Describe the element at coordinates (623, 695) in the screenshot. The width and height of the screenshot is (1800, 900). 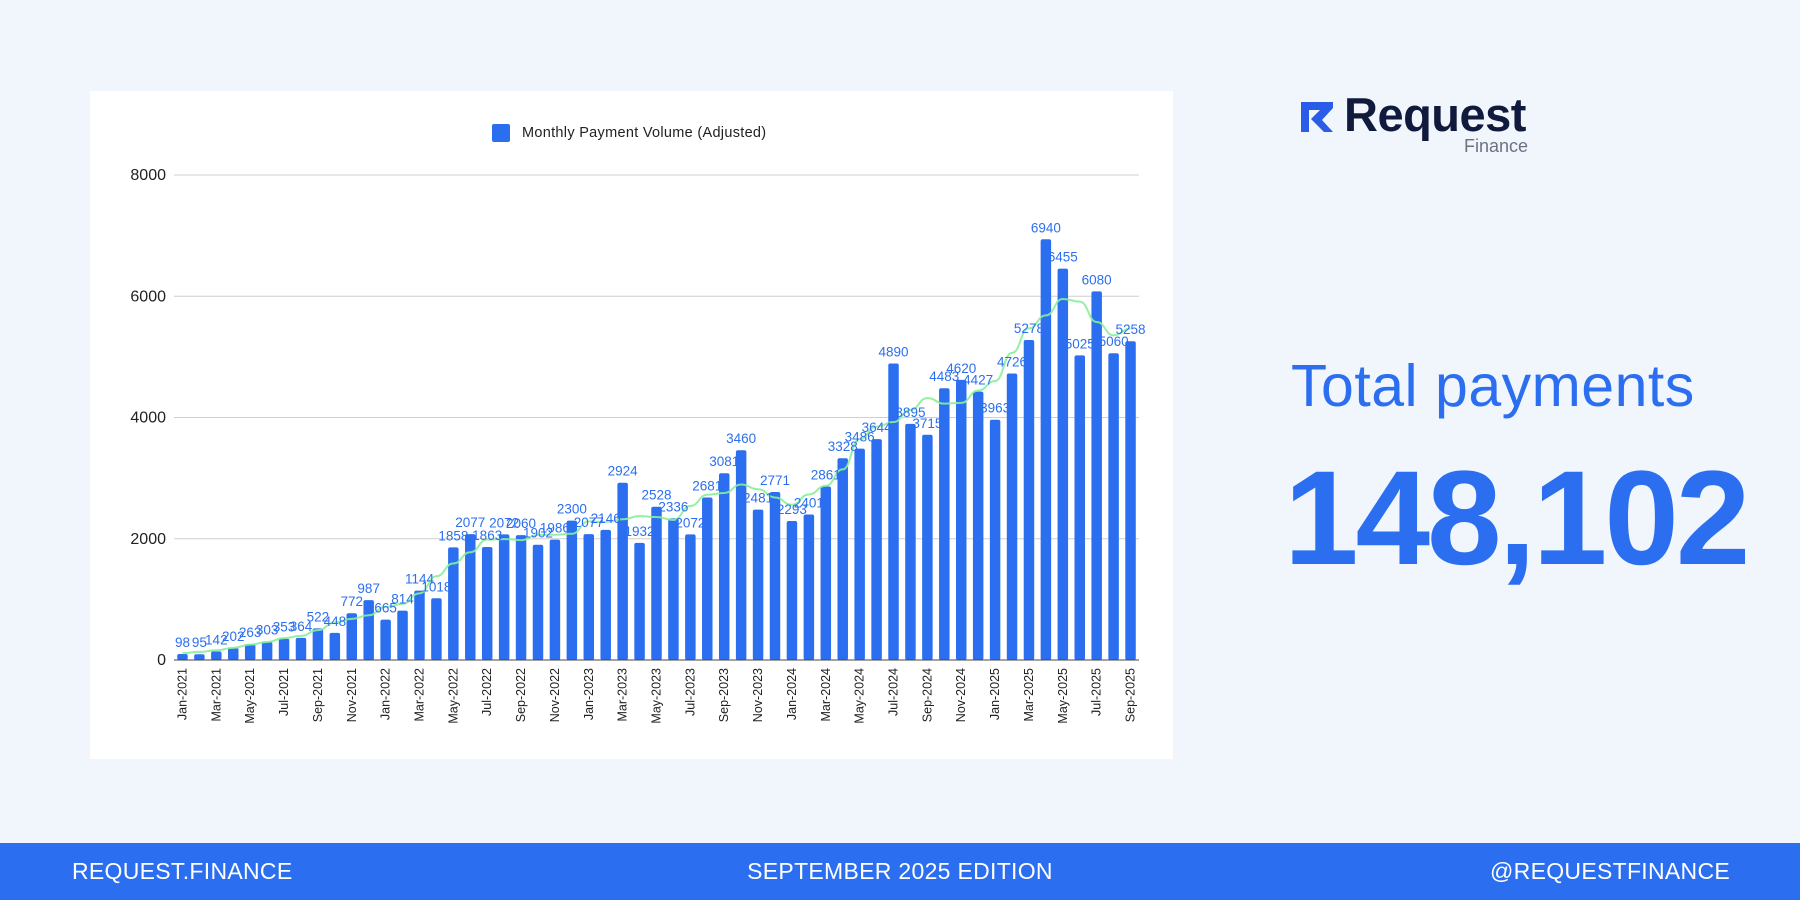
I see `x-tick-label: Mar-2023` at that location.